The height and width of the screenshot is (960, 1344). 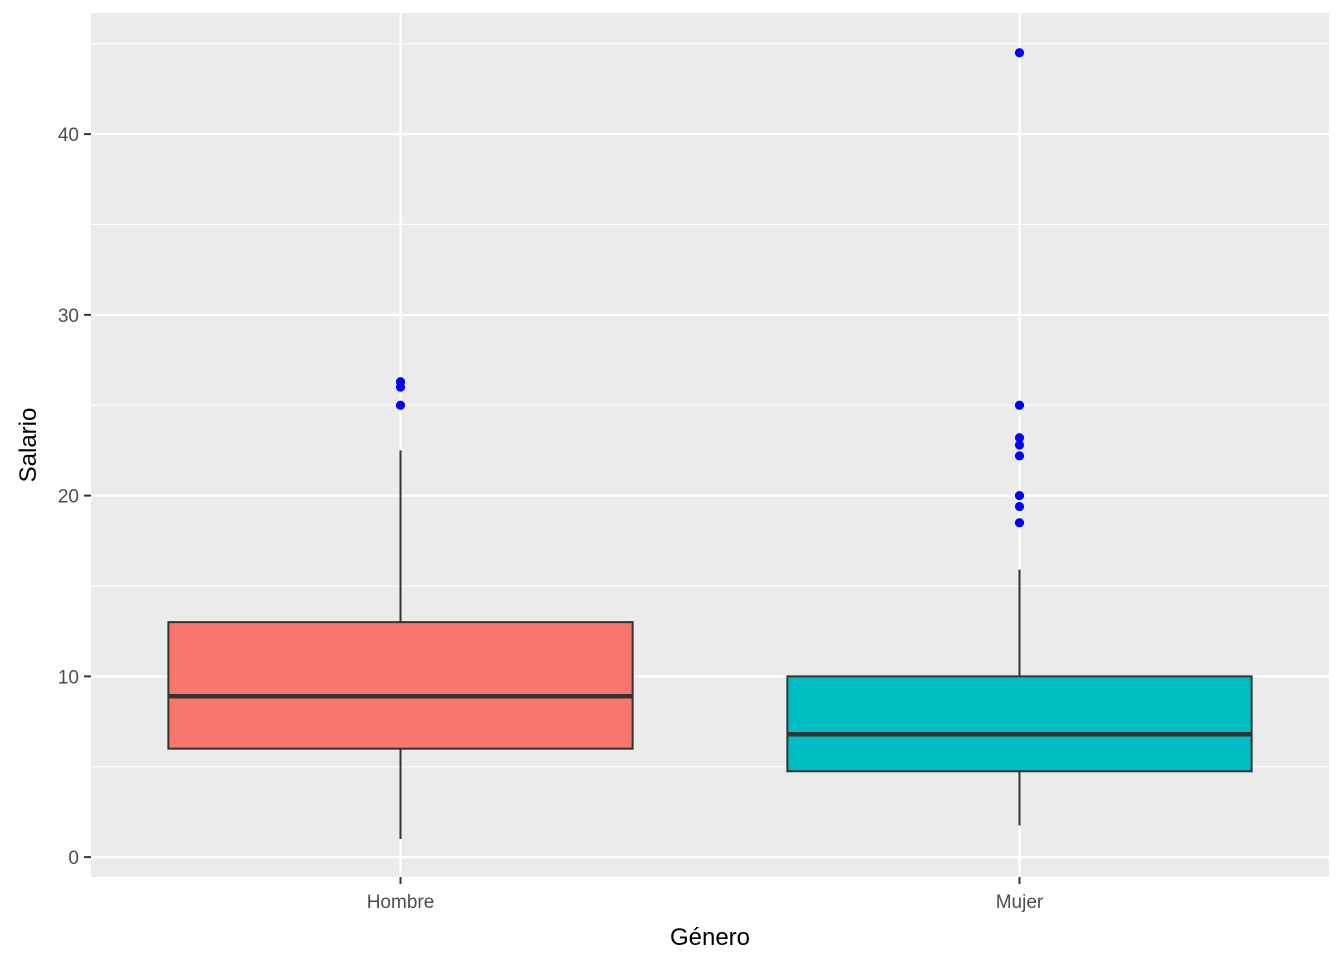 I want to click on y-axis: 0 10 20 30 40, so click(x=74, y=497).